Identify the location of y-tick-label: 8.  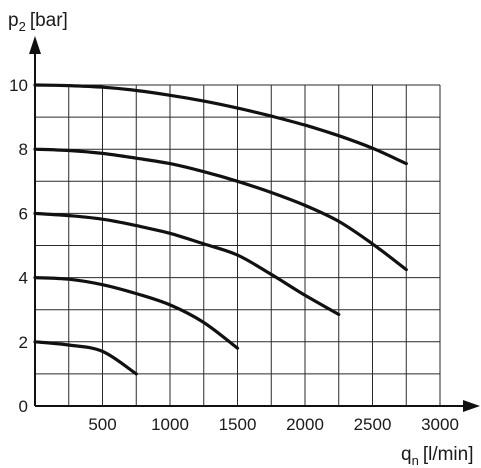
(23, 149).